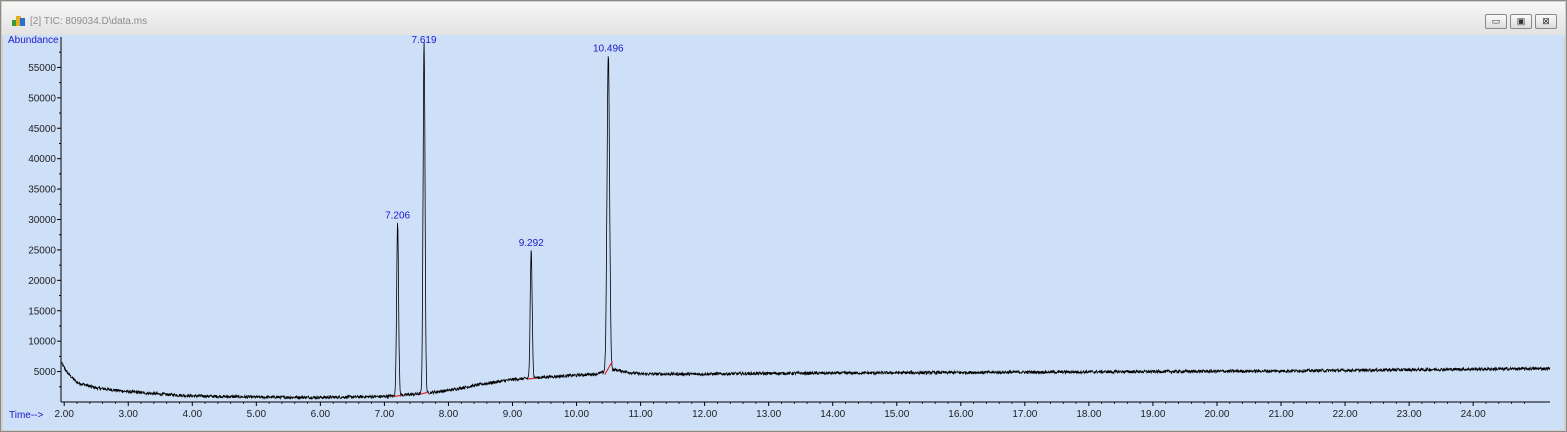 The image size is (1567, 432). I want to click on x-tick-label: 5.00, so click(257, 414).